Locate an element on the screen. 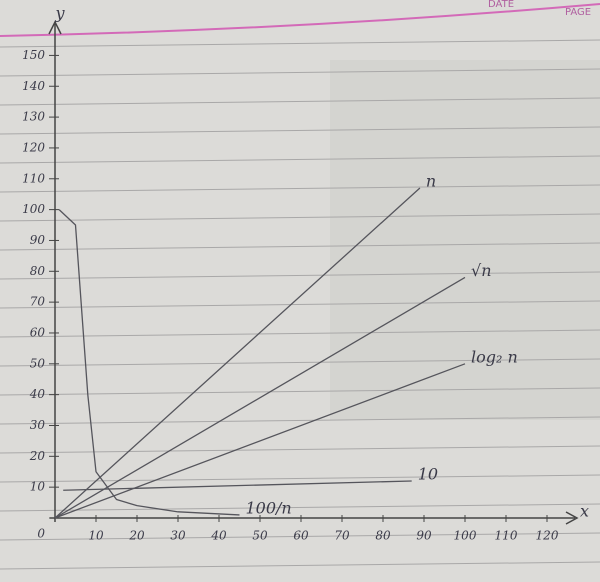  x-axis-arrow is located at coordinates (572, 518).